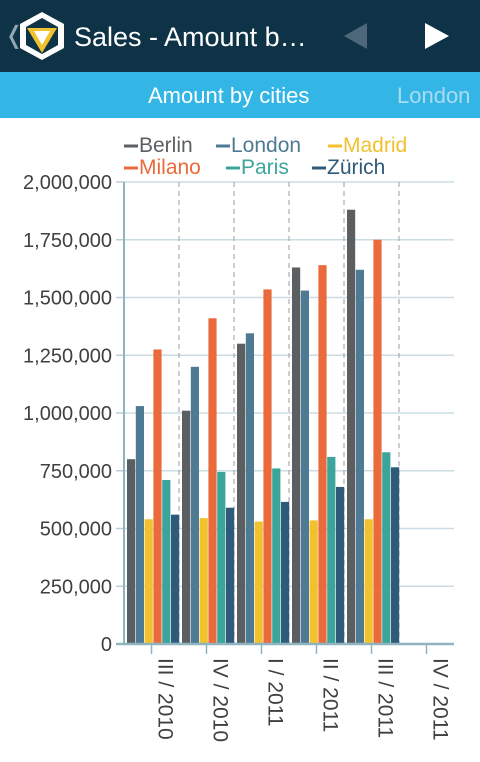  I want to click on x-tick-label: IV / 2010, so click(220, 700).